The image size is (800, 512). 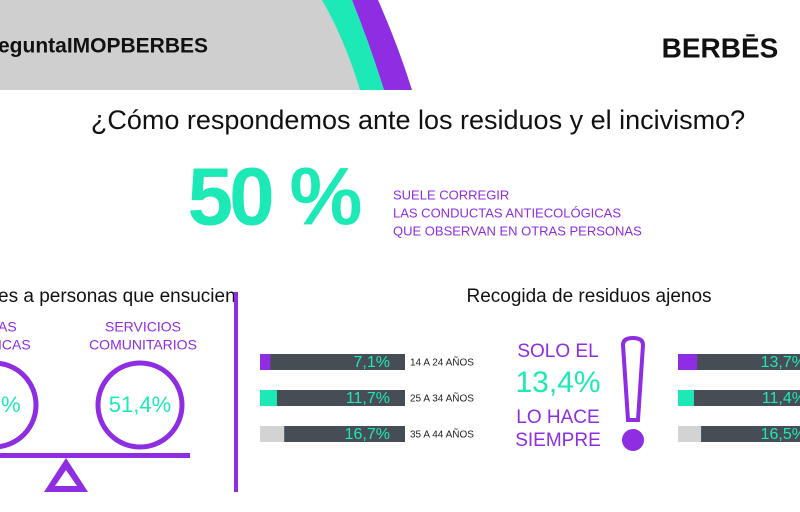 I want to click on option-value: 51,4%, so click(x=140, y=404).